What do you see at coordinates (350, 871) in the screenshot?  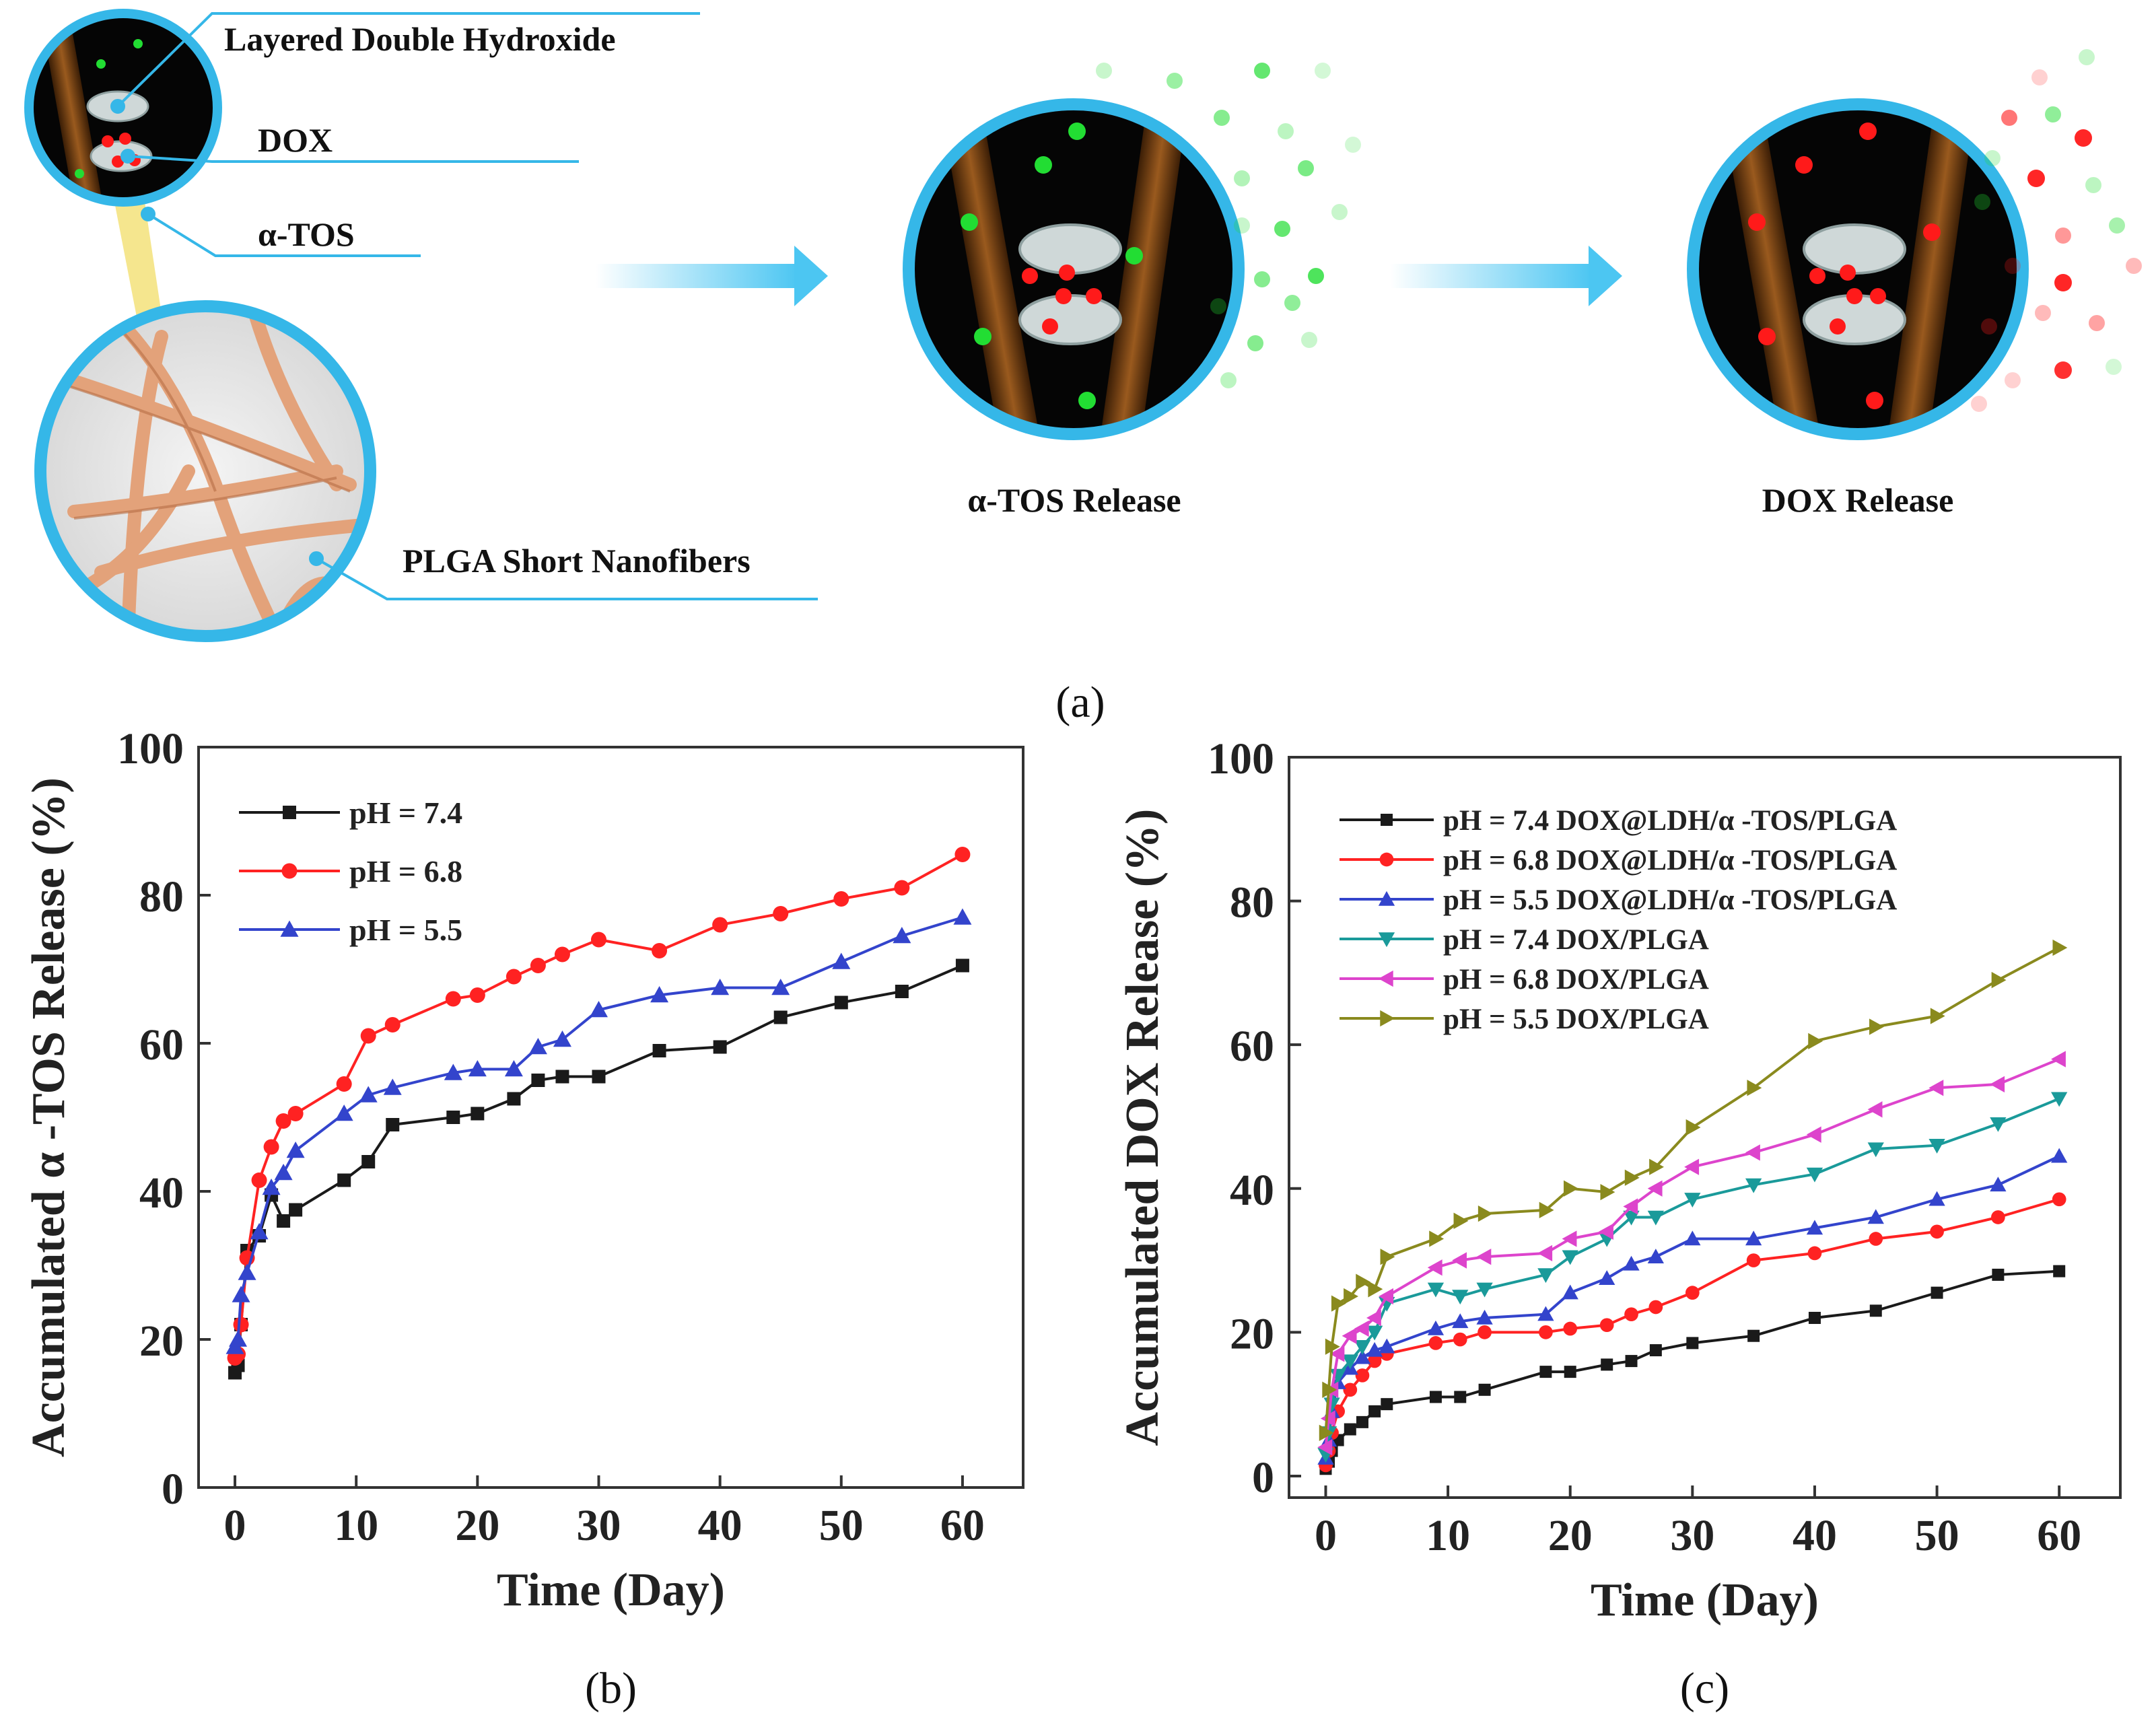 I see `legend: pH = 7.4 pH = 6.8 pH = 5.5` at bounding box center [350, 871].